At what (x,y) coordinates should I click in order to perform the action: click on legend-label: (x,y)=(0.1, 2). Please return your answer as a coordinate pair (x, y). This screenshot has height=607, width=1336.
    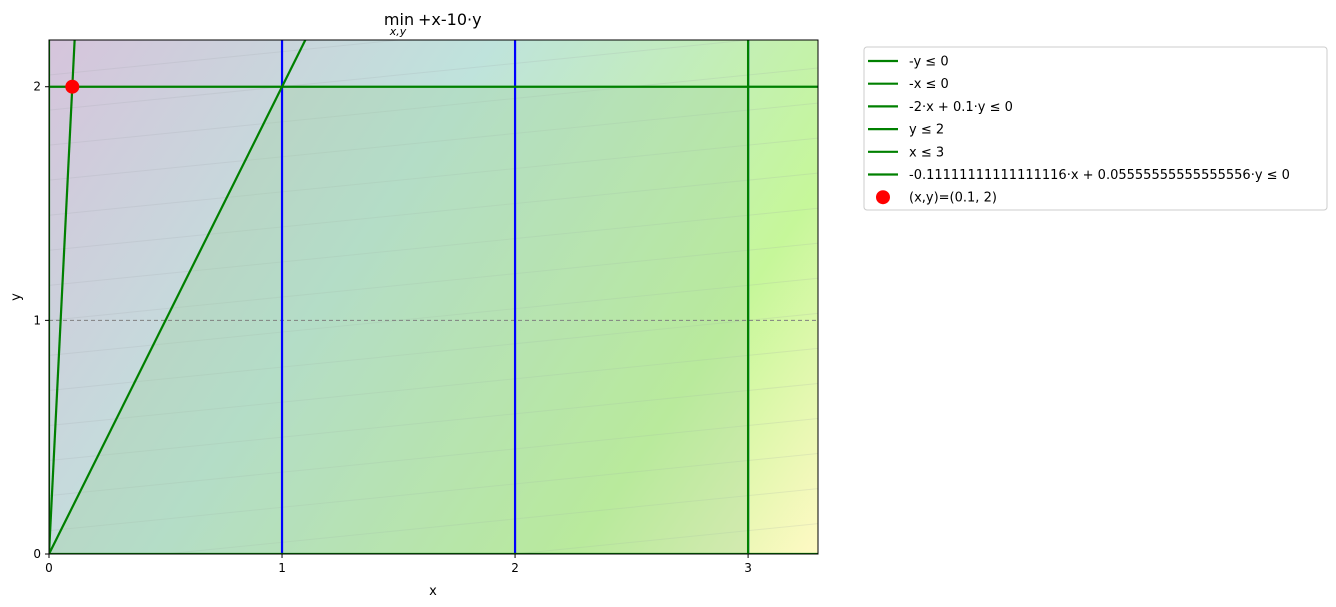
    Looking at the image, I should click on (953, 198).